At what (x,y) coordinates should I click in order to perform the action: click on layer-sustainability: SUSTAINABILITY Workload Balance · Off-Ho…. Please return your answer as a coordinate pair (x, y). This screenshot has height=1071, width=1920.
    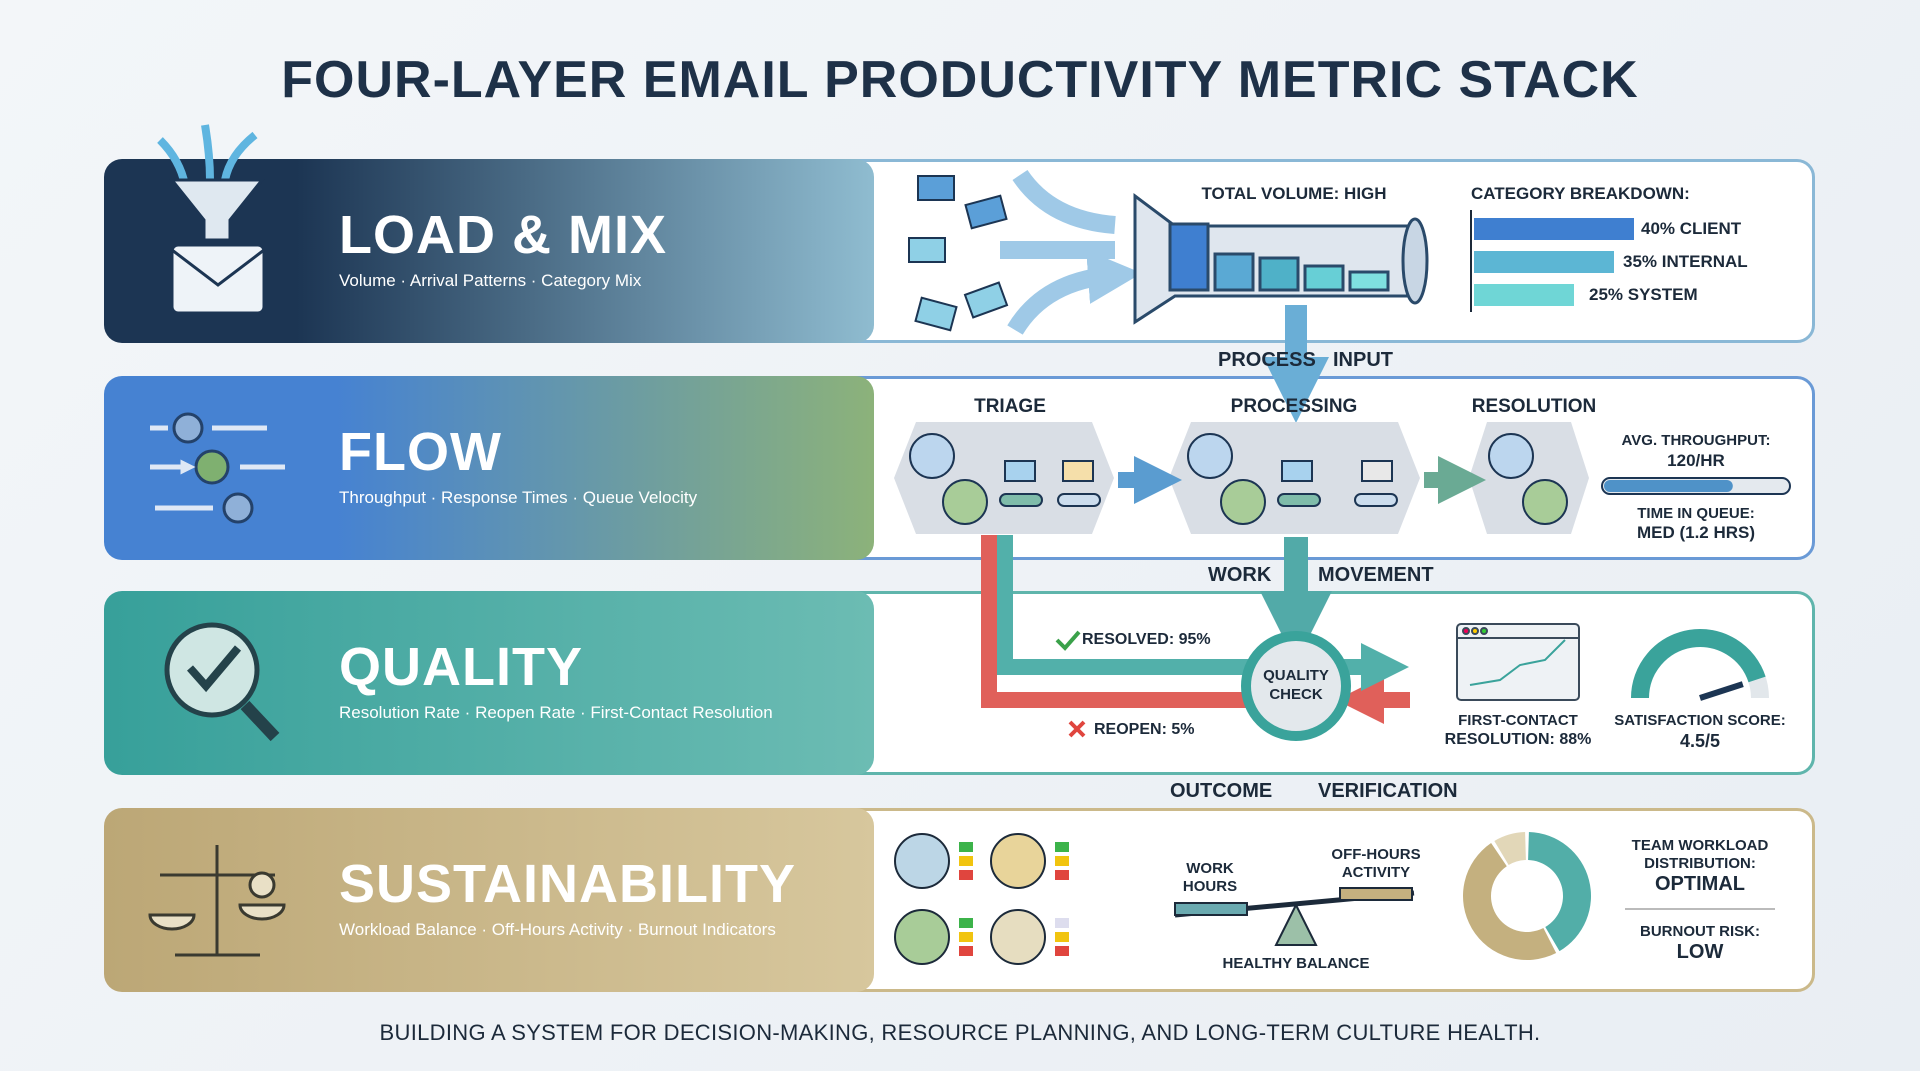
    Looking at the image, I should click on (489, 900).